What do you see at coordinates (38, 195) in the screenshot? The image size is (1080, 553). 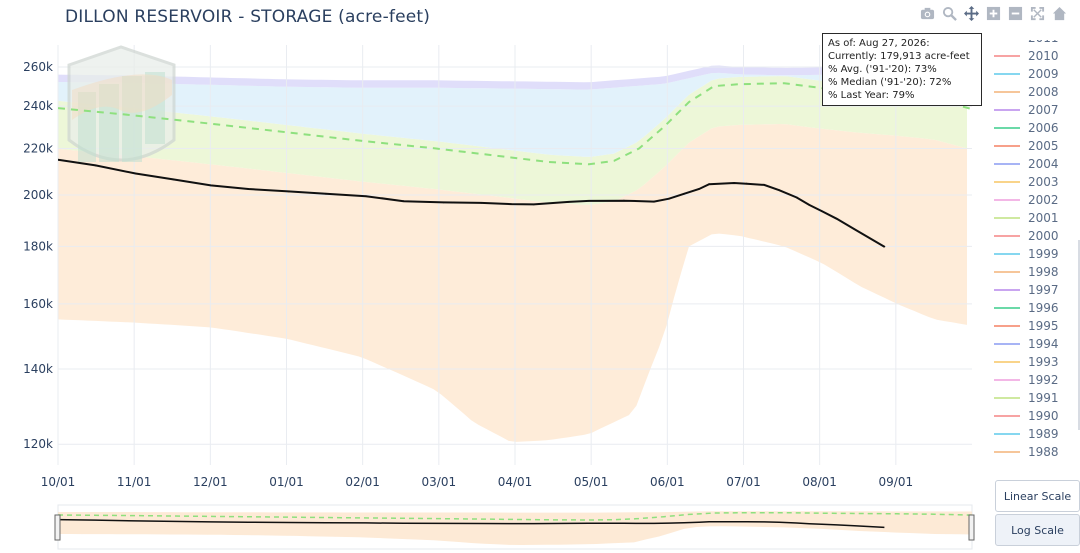 I see `y-tick-label: 200k` at bounding box center [38, 195].